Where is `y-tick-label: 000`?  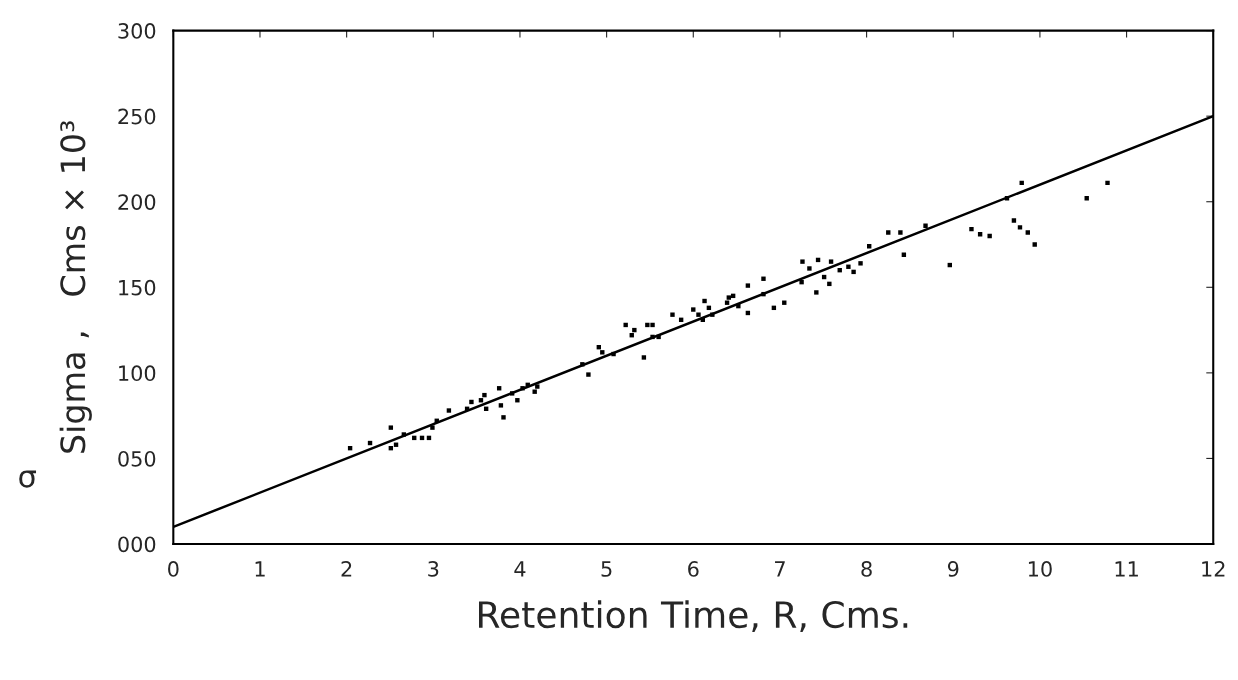 y-tick-label: 000 is located at coordinates (137, 544).